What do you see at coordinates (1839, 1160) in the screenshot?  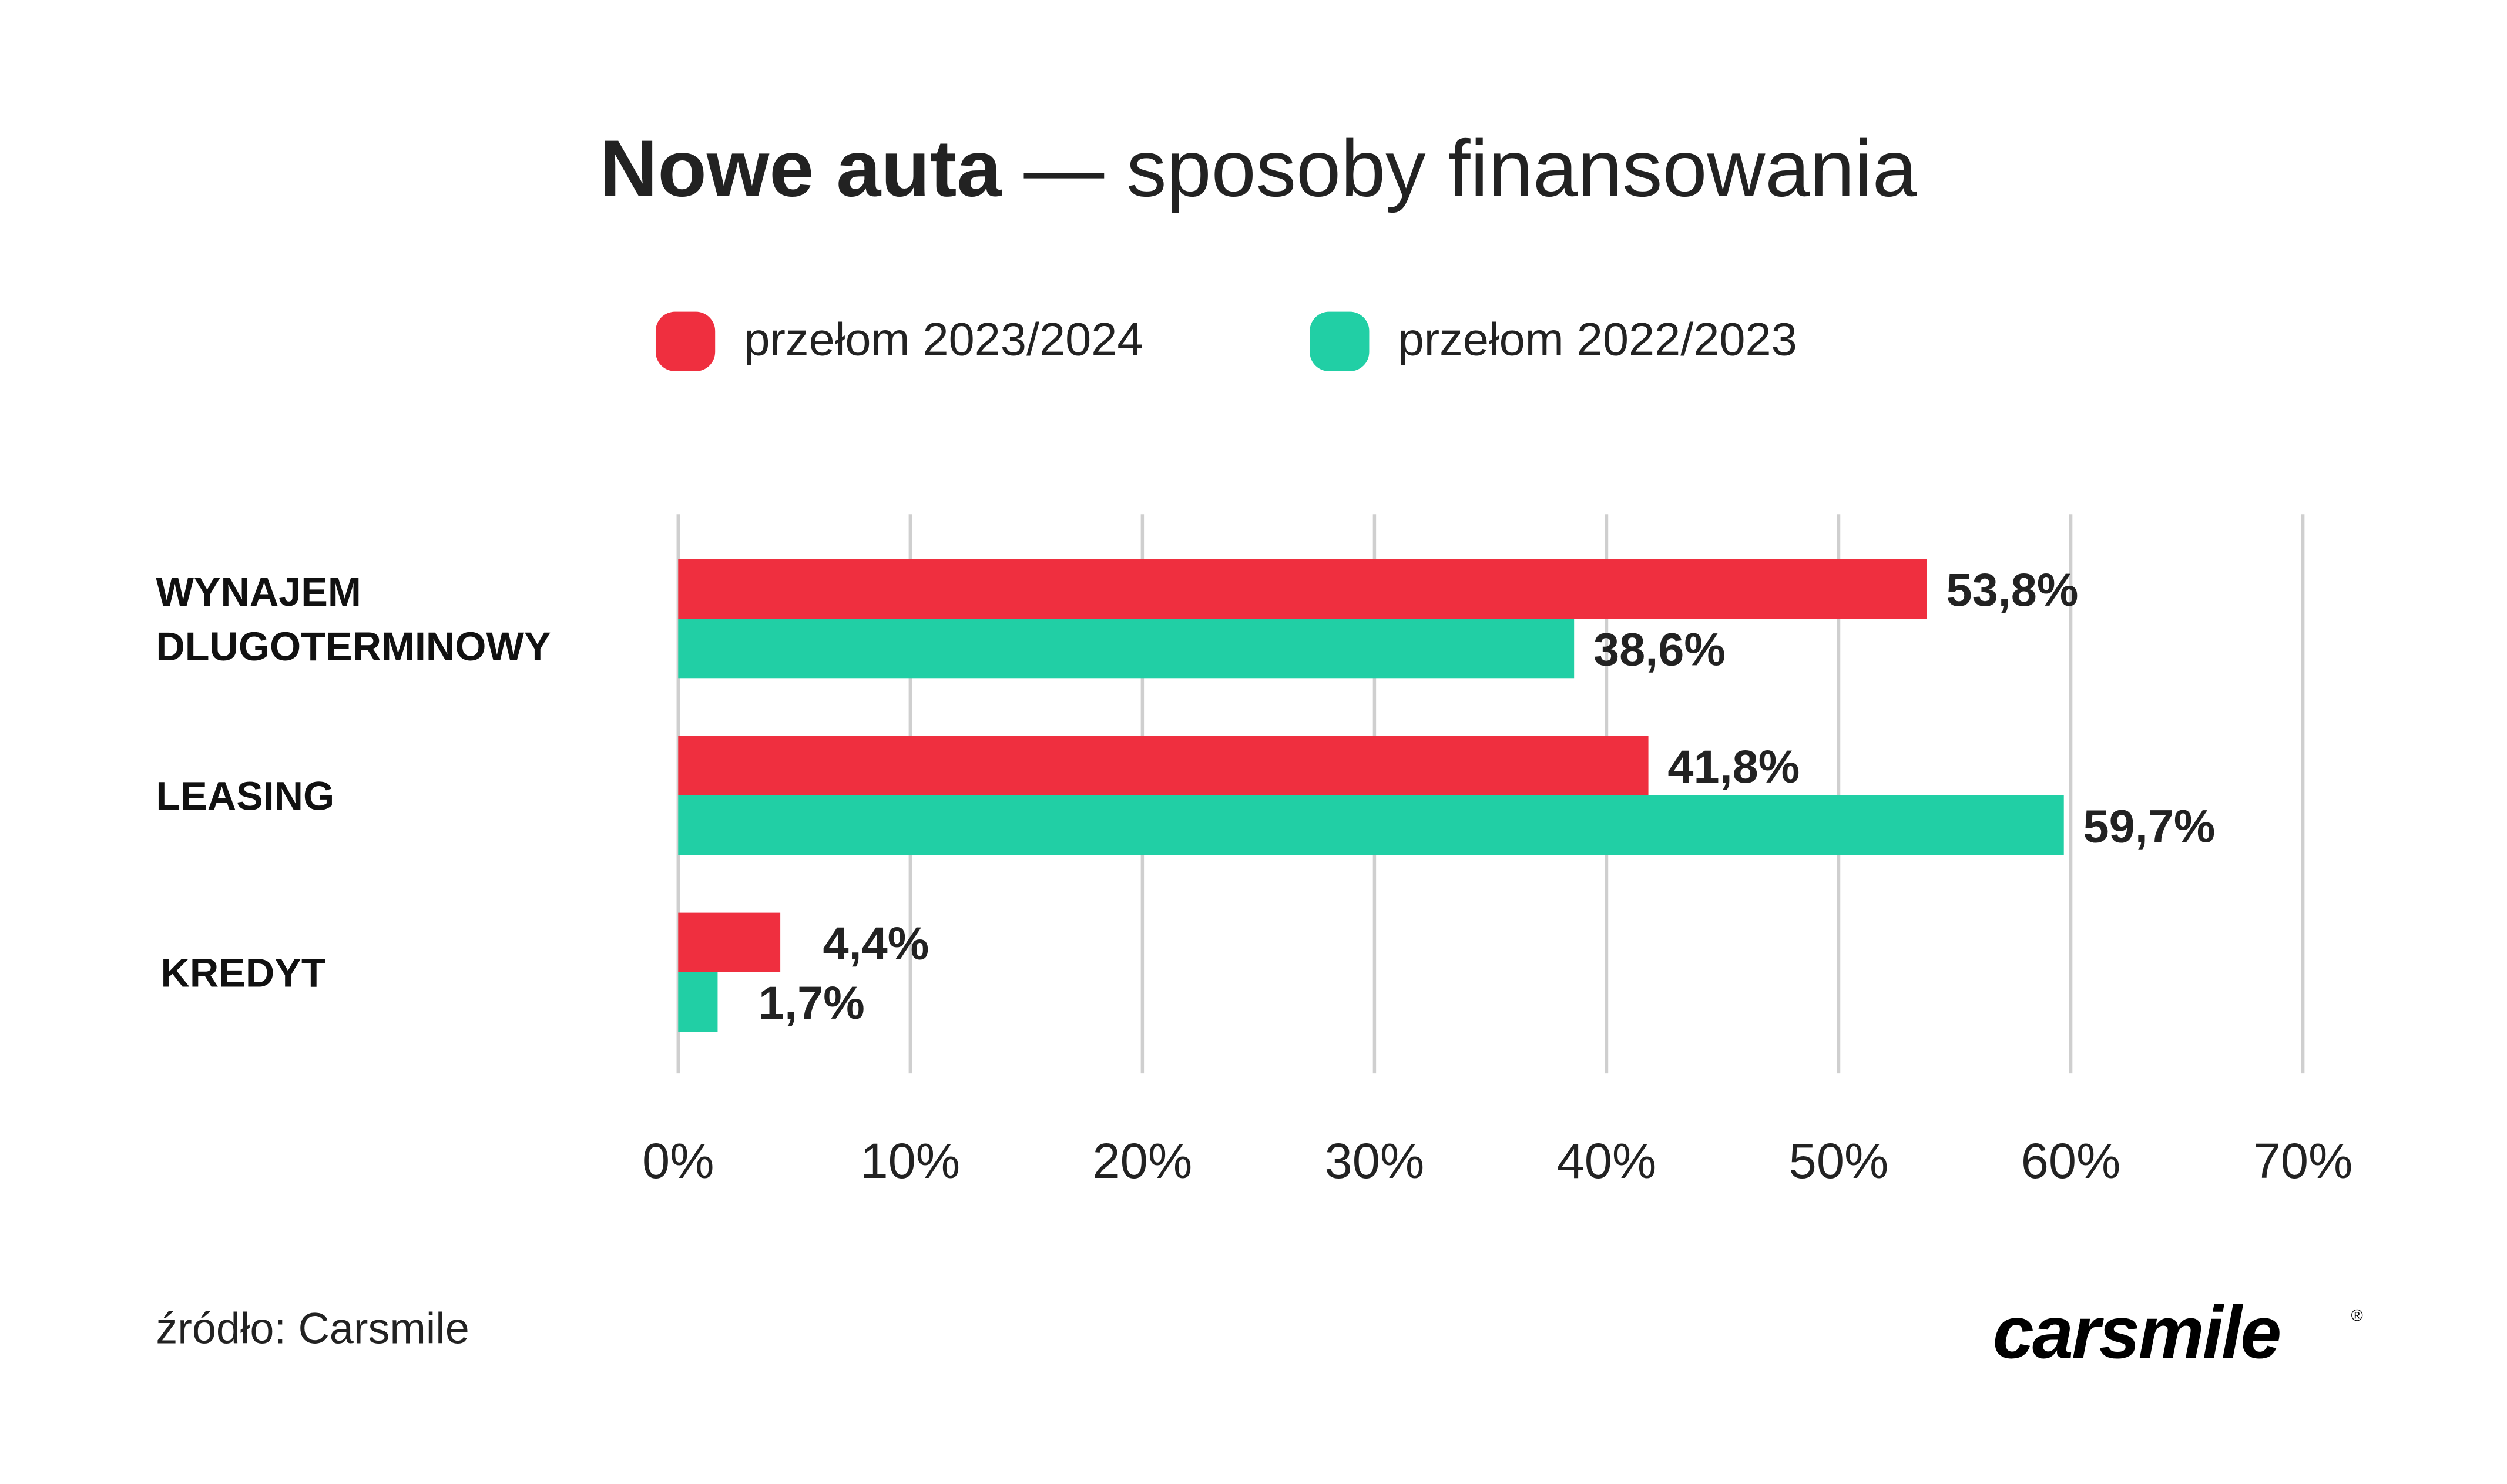 I see `x-tick-label: 50%` at bounding box center [1839, 1160].